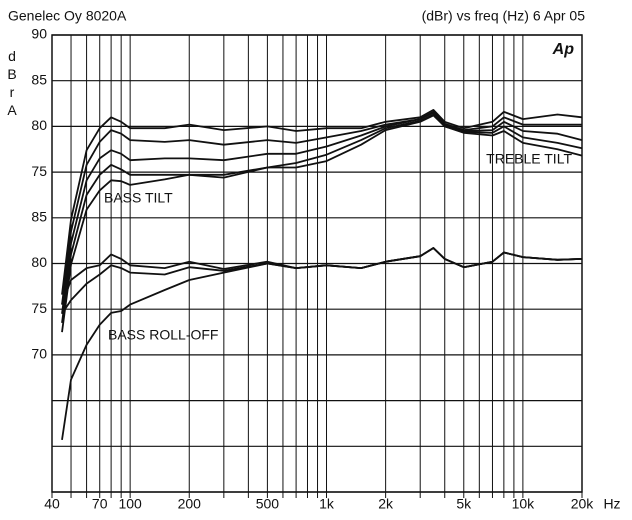  What do you see at coordinates (268, 504) in the screenshot?
I see `x-tick-label: 500` at bounding box center [268, 504].